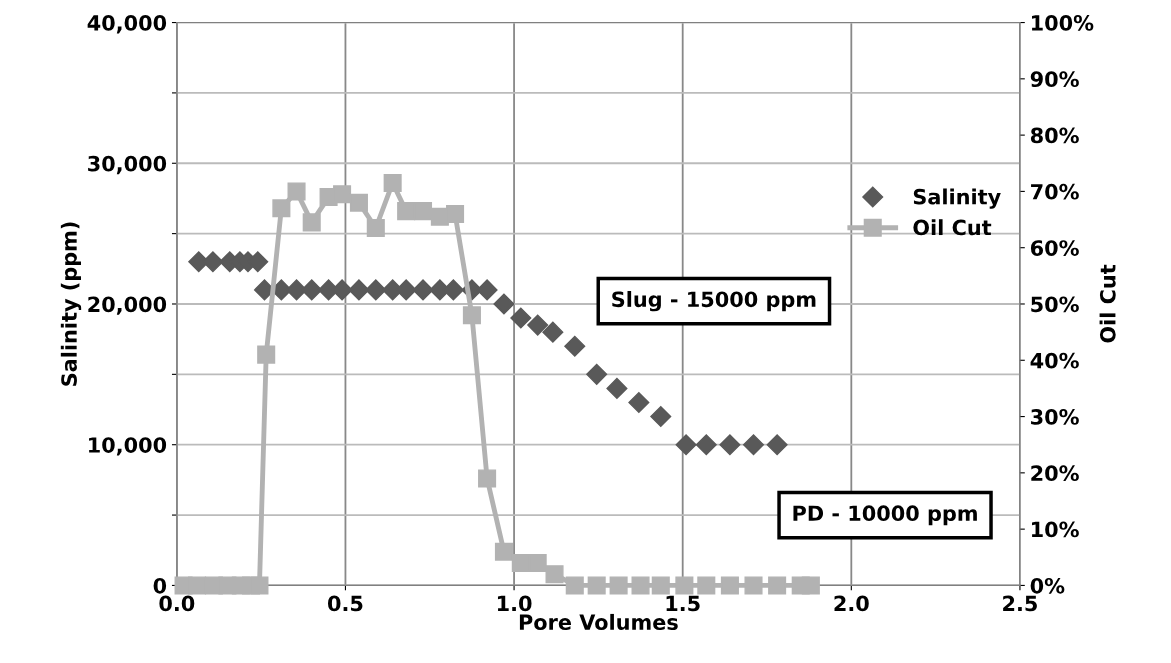 This screenshot has width=1171, height=663. Describe the element at coordinates (1055, 304) in the screenshot. I see `y2-tick-label: 50%` at that location.